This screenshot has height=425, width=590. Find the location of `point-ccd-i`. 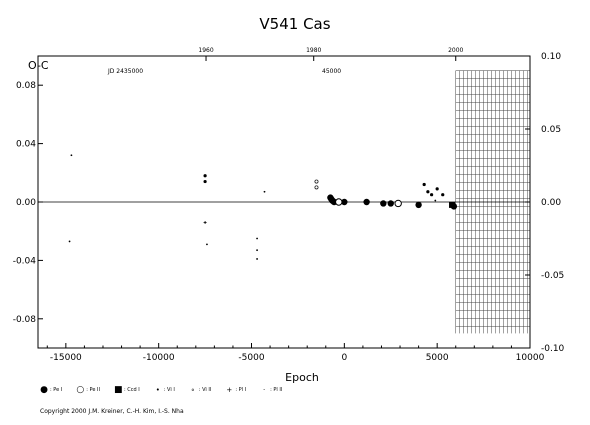

point-ccd-i is located at coordinates (452, 204).